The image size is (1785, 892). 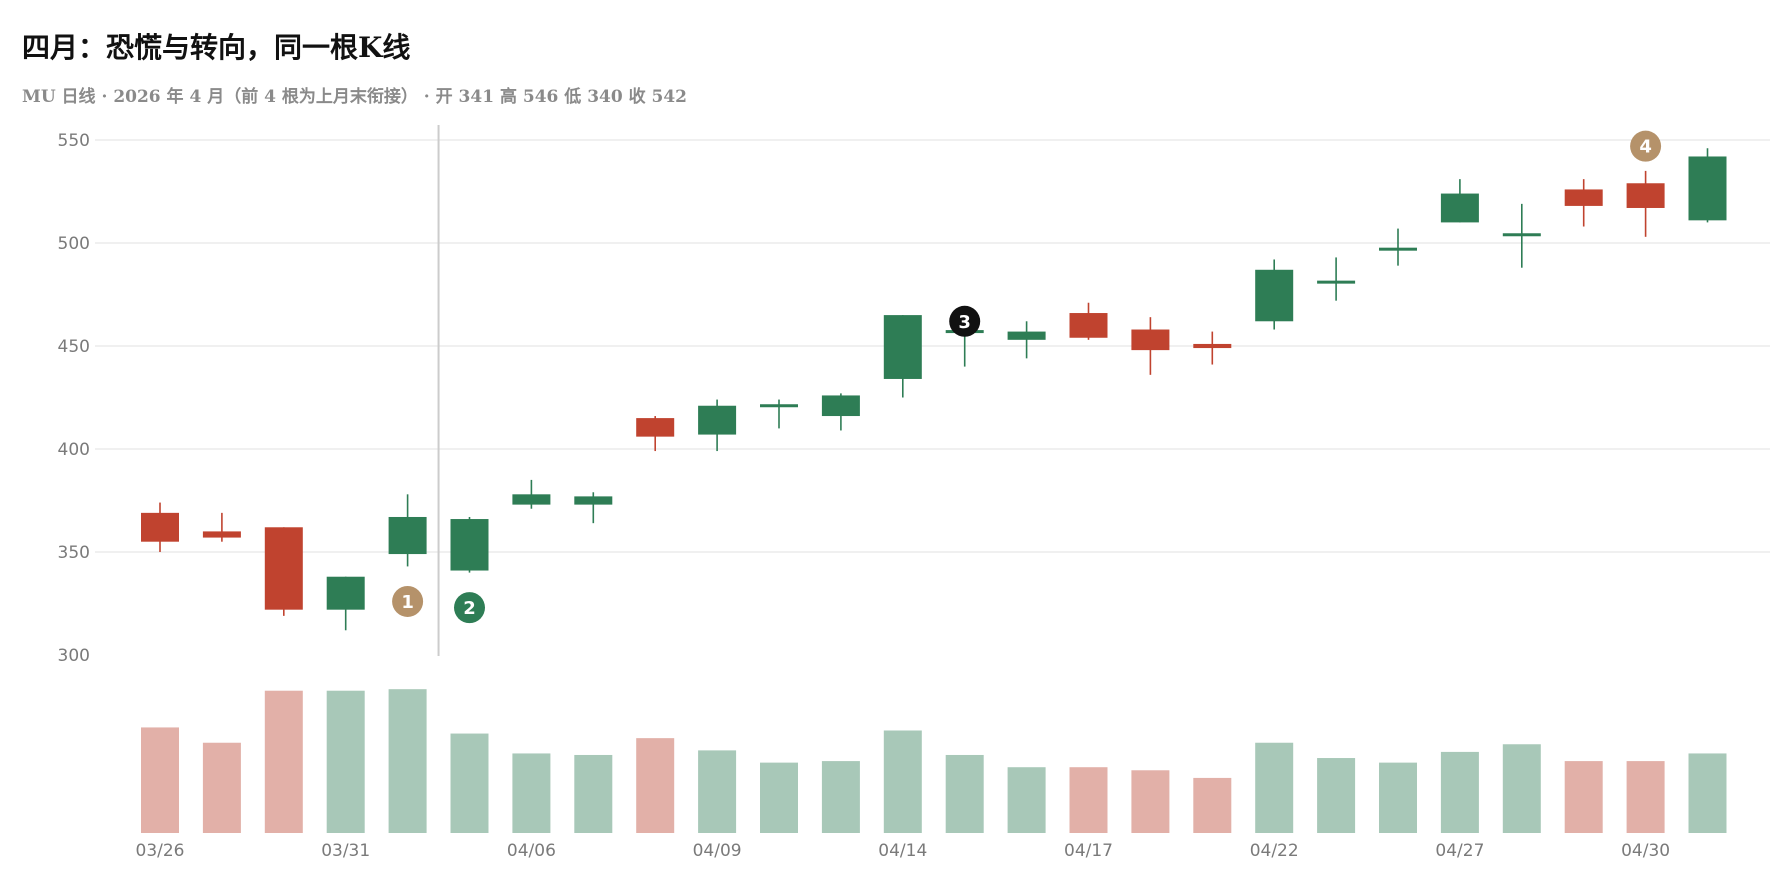 I want to click on volume-bars, so click(x=934, y=761).